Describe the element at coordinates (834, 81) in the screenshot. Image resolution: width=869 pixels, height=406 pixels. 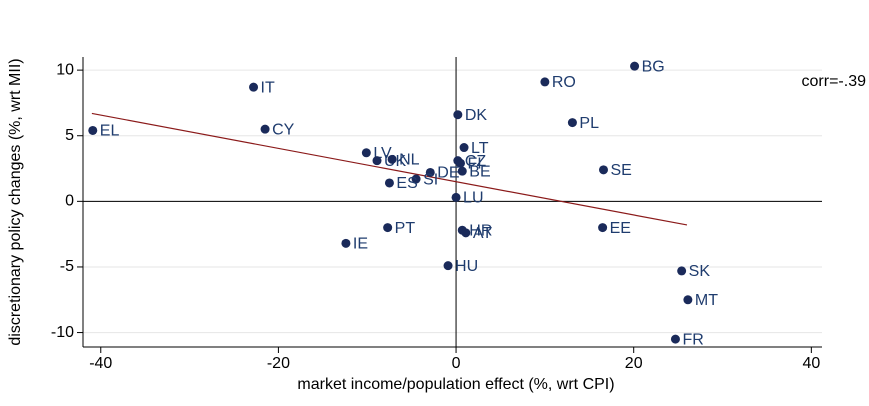
I see `annotation: corr=-.39` at that location.